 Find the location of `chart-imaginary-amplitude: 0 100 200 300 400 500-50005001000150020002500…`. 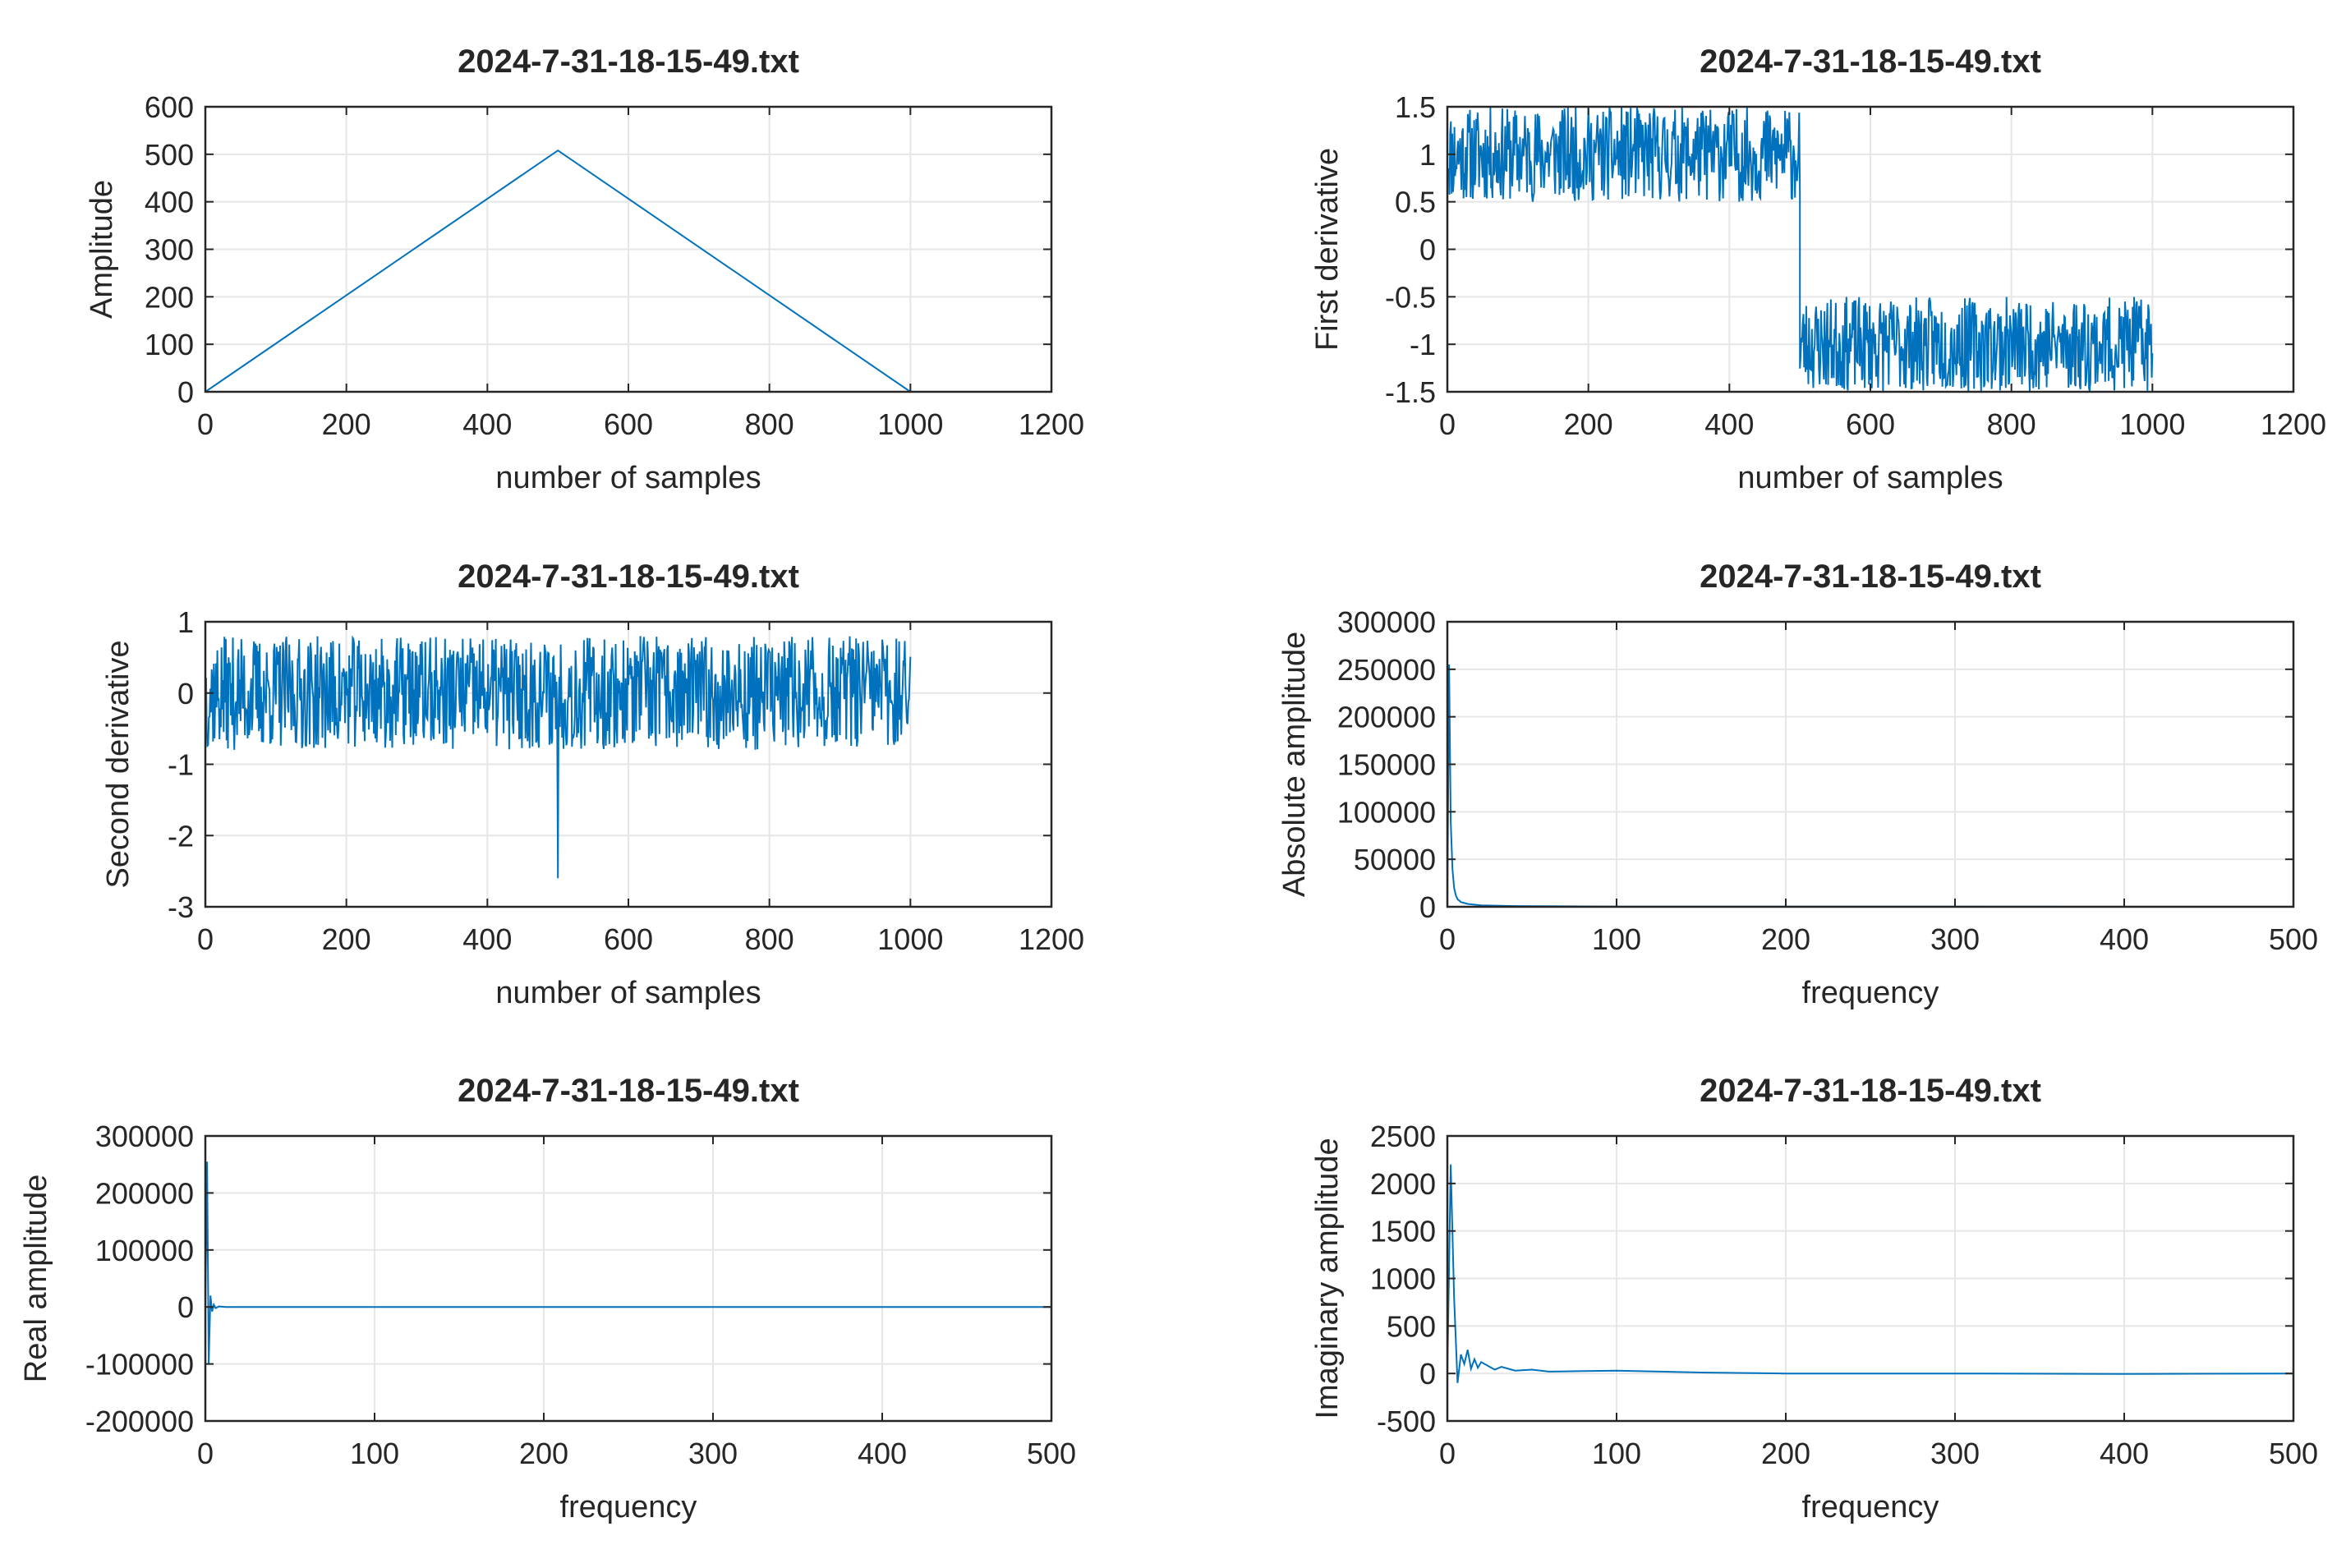

chart-imaginary-amplitude: 0 100 200 300 400 500-50005001000150020002500… is located at coordinates (1814, 1298).